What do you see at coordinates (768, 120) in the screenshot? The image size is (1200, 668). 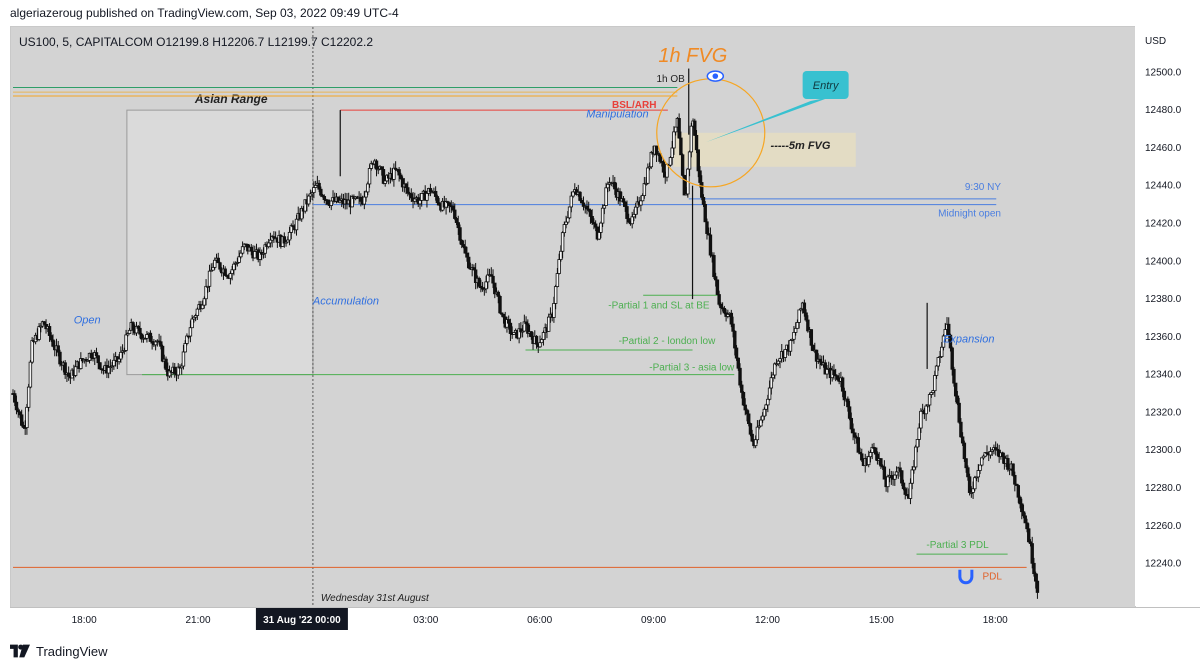 I see `entry-callout-pointer` at bounding box center [768, 120].